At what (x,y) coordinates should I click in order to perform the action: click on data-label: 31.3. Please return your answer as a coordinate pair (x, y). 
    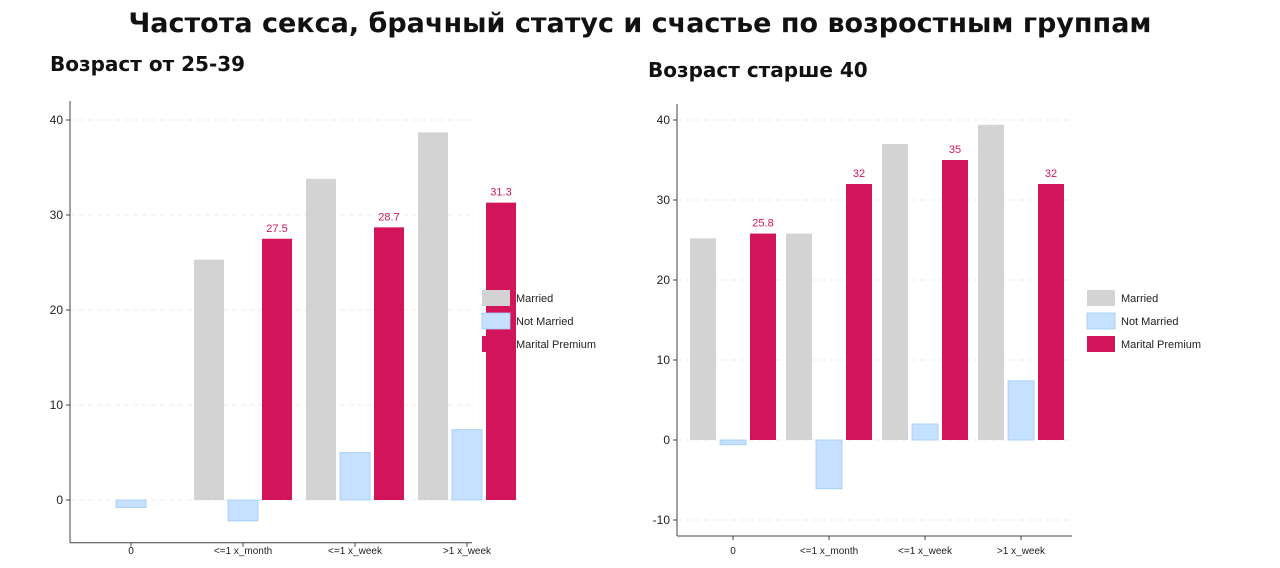
    Looking at the image, I should click on (500, 193).